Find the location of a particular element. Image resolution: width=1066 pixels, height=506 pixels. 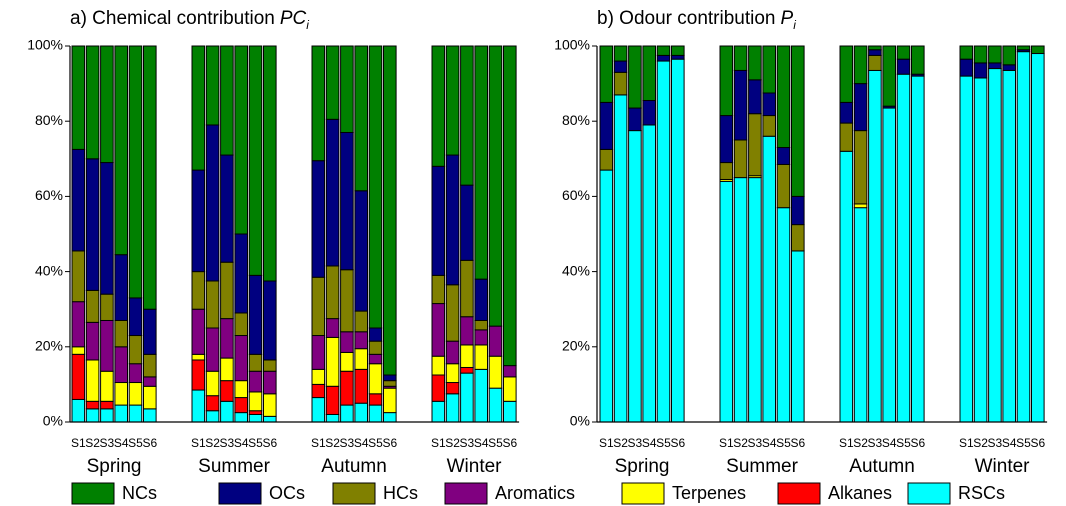

title-subscript: i is located at coordinates (307, 25).